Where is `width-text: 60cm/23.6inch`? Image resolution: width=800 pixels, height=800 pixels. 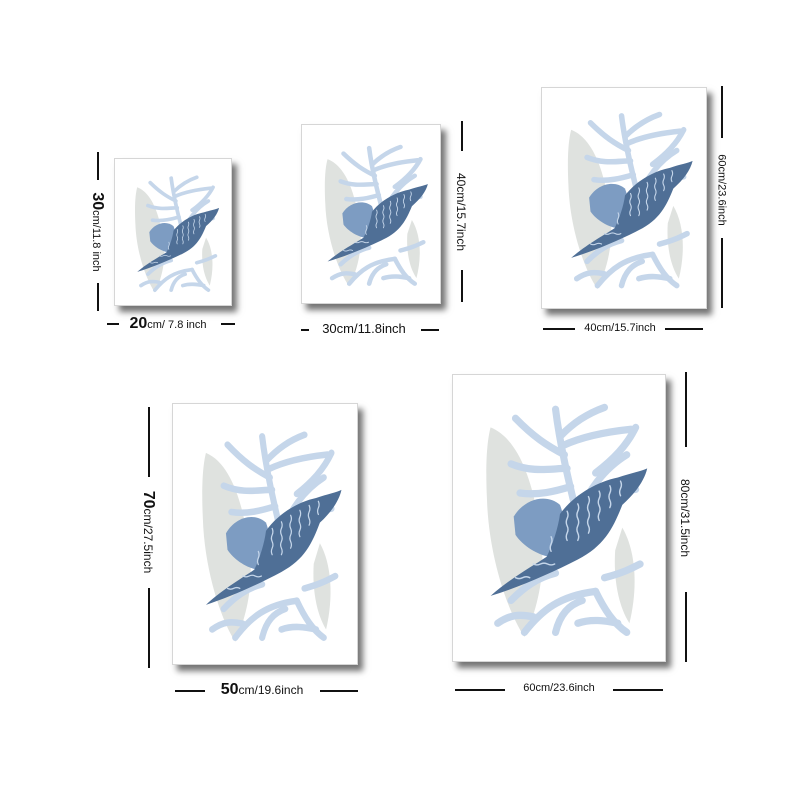
width-text: 60cm/23.6inch is located at coordinates (559, 688).